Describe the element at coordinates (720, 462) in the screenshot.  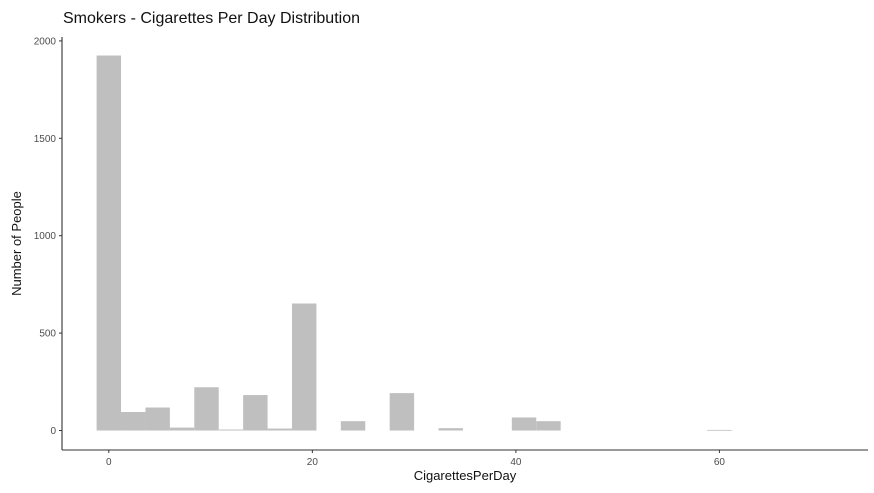
I see `x-tick-label: 60` at that location.